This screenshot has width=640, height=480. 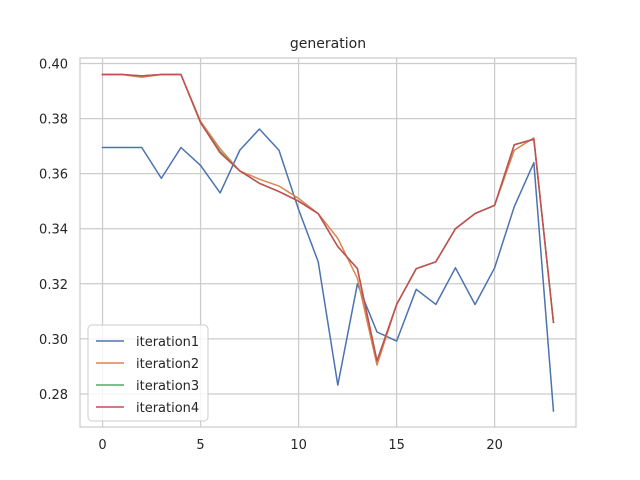 I want to click on x-tick-label: 0, so click(x=102, y=445).